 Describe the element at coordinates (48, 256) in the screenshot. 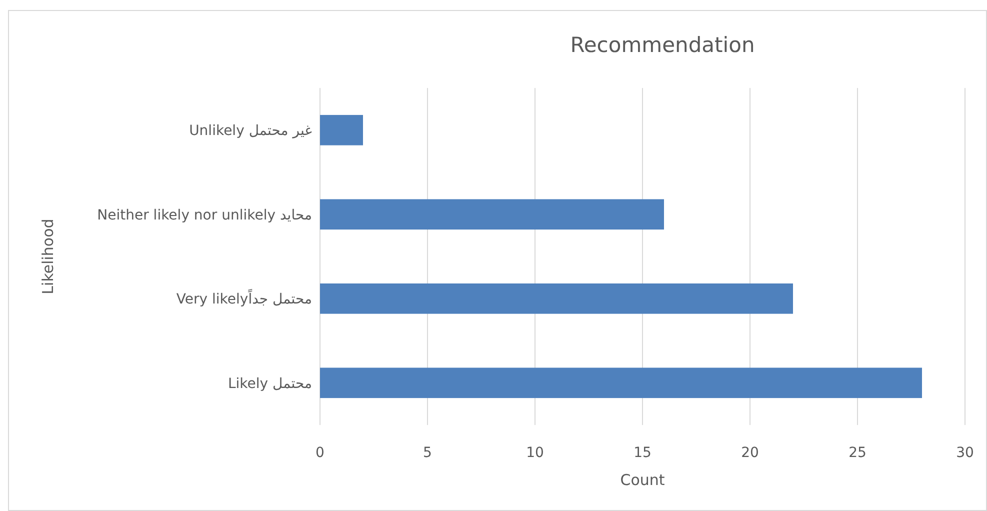

I see `y-axis-title: Likelihood` at that location.